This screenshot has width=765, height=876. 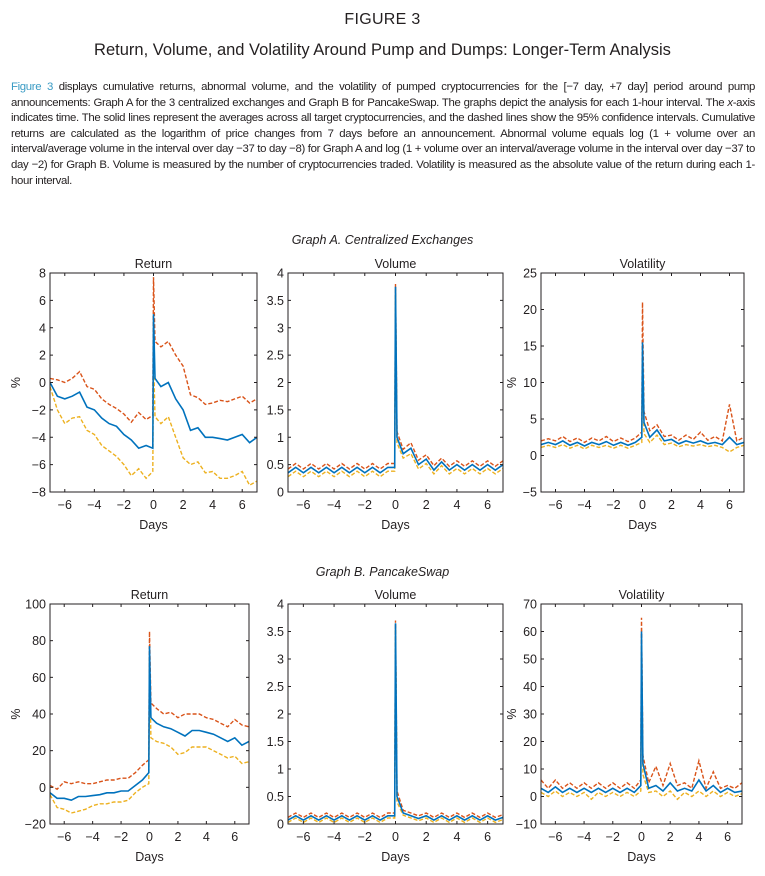 I want to click on chart-title: Return, so click(x=150, y=595).